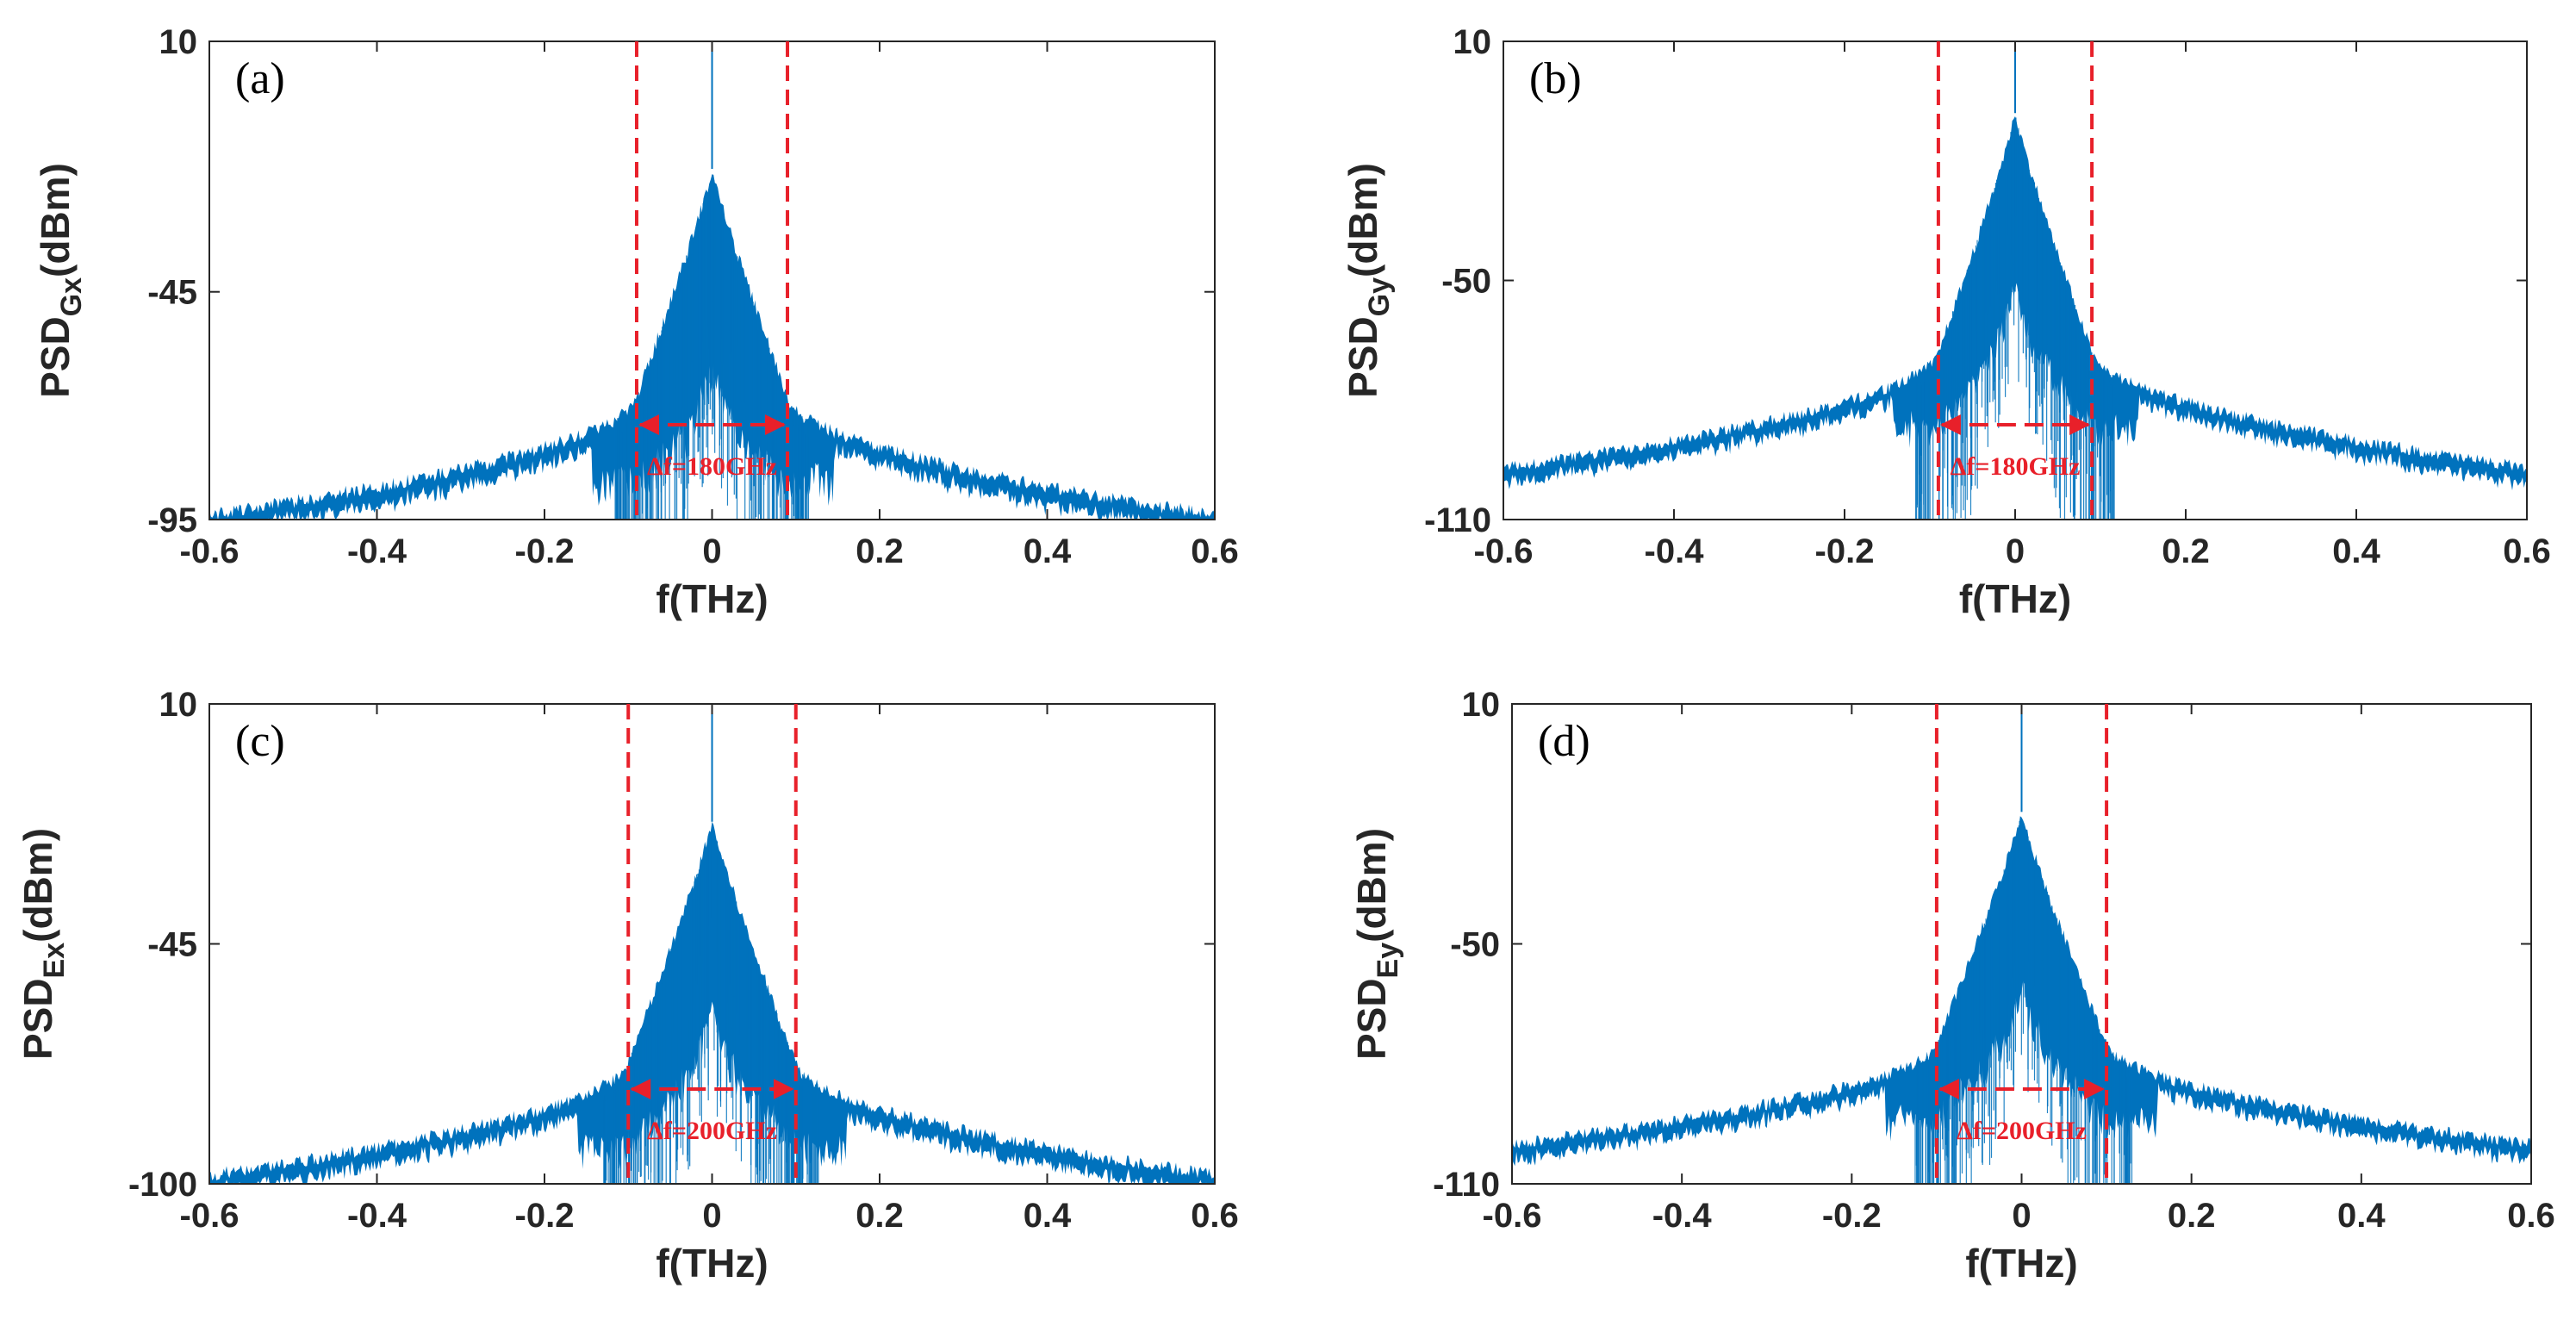  I want to click on y-axis-label: PSDGx(dBm), so click(61, 280).